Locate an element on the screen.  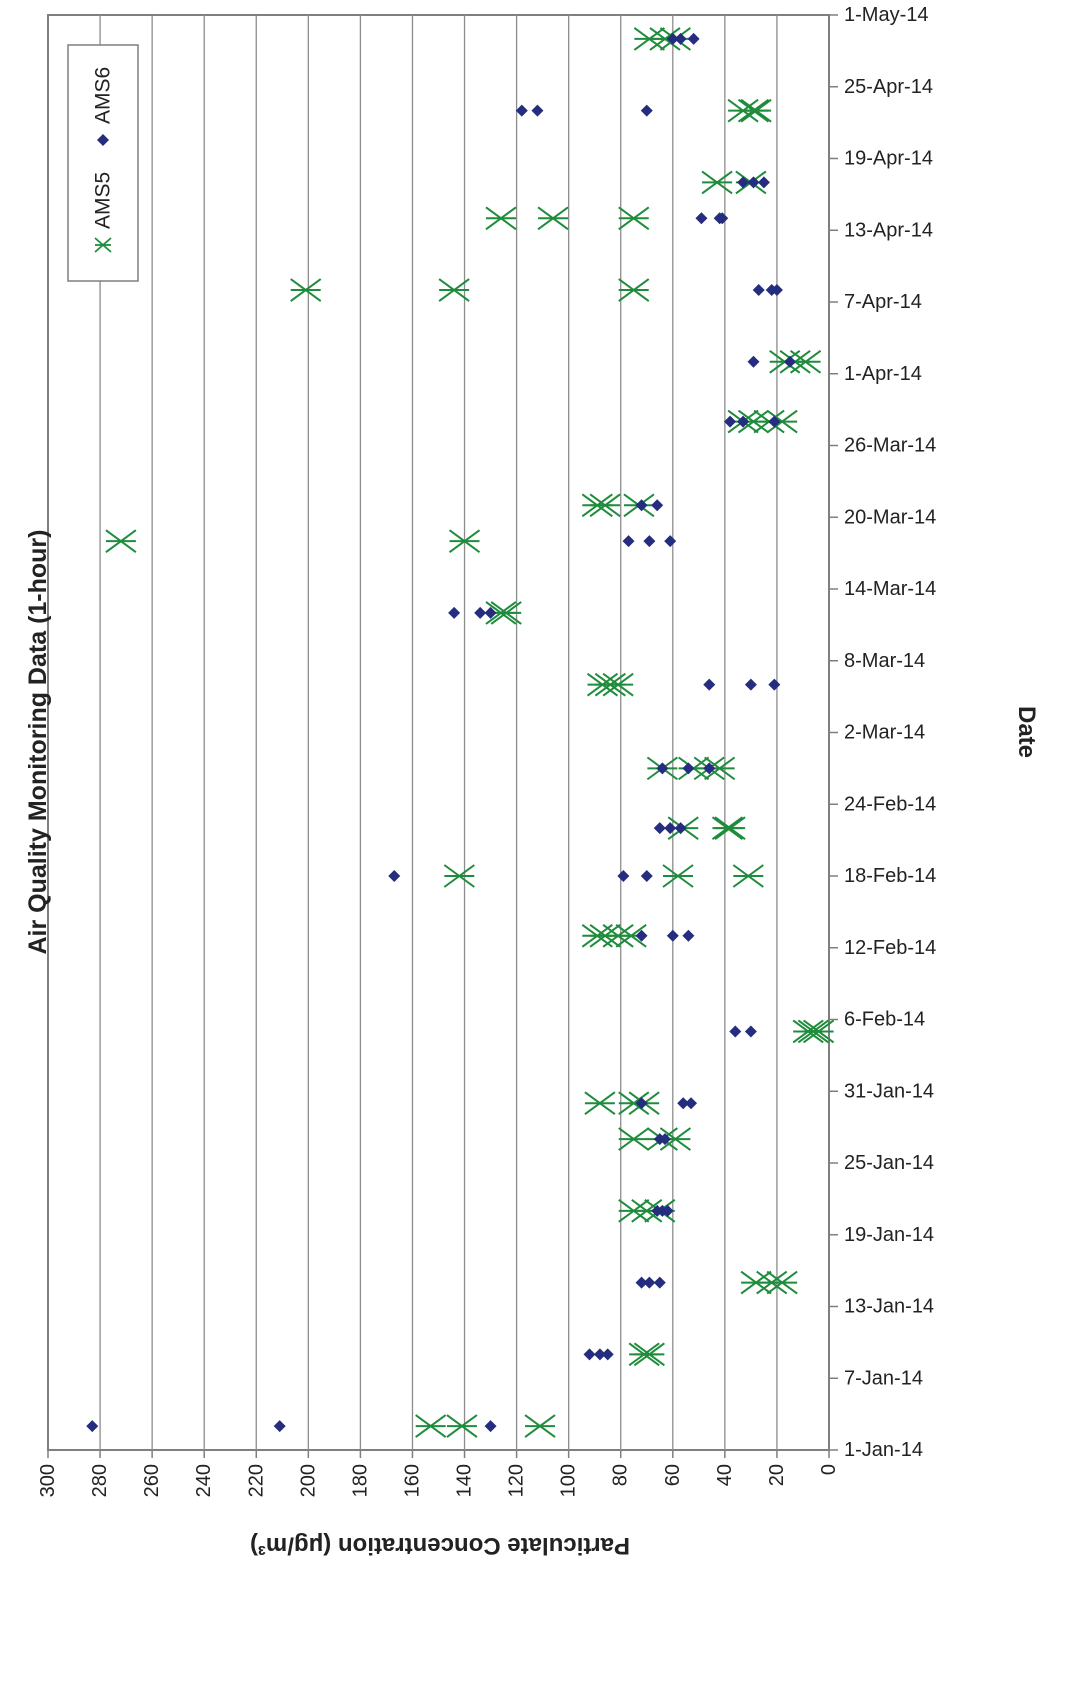
y-tick-label: 300 is located at coordinates (48, 1480).